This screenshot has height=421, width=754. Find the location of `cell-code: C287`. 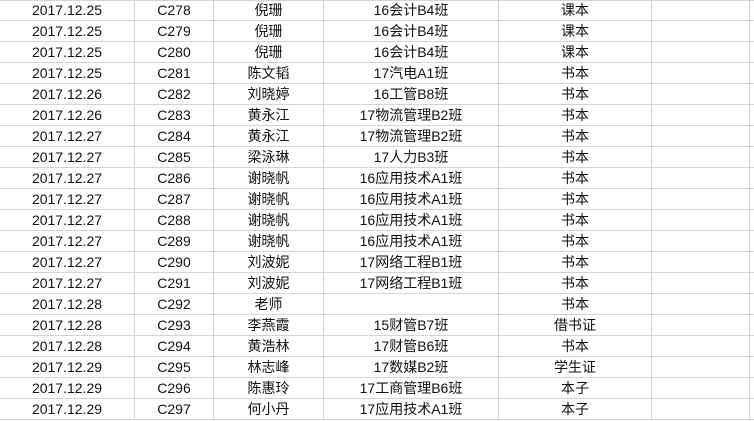

cell-code: C287 is located at coordinates (174, 199).